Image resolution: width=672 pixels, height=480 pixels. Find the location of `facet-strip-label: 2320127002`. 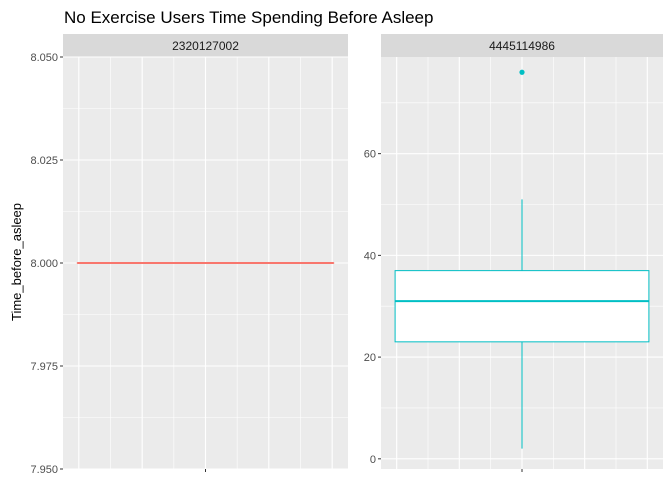

facet-strip-label: 2320127002 is located at coordinates (205, 46).